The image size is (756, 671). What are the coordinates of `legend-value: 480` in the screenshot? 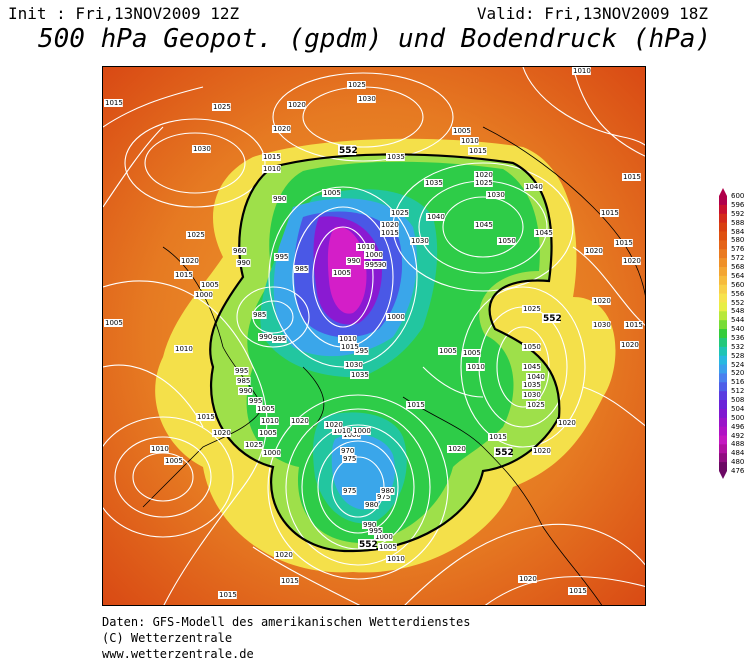 It's located at (738, 462).